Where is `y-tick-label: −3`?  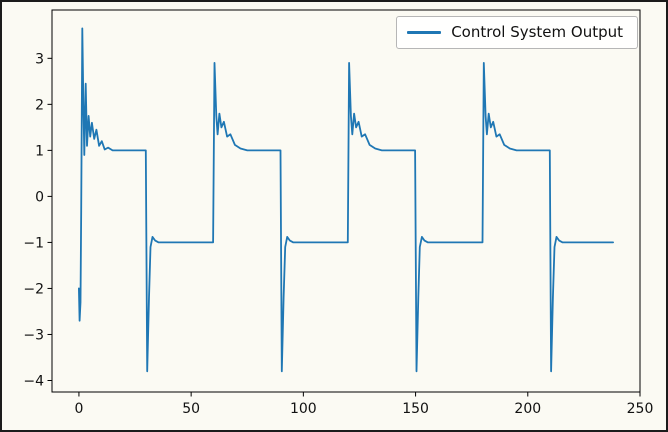 y-tick-label: −3 is located at coordinates (33, 335).